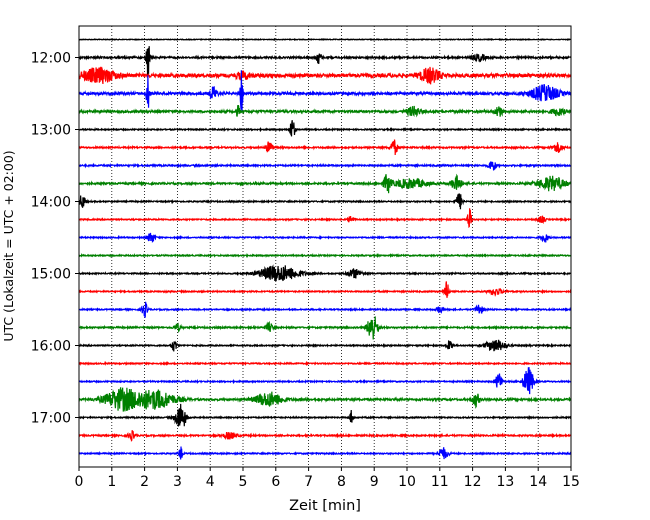 The width and height of the screenshot is (650, 520). What do you see at coordinates (440, 482) in the screenshot?
I see `x-tick-label: 11` at bounding box center [440, 482].